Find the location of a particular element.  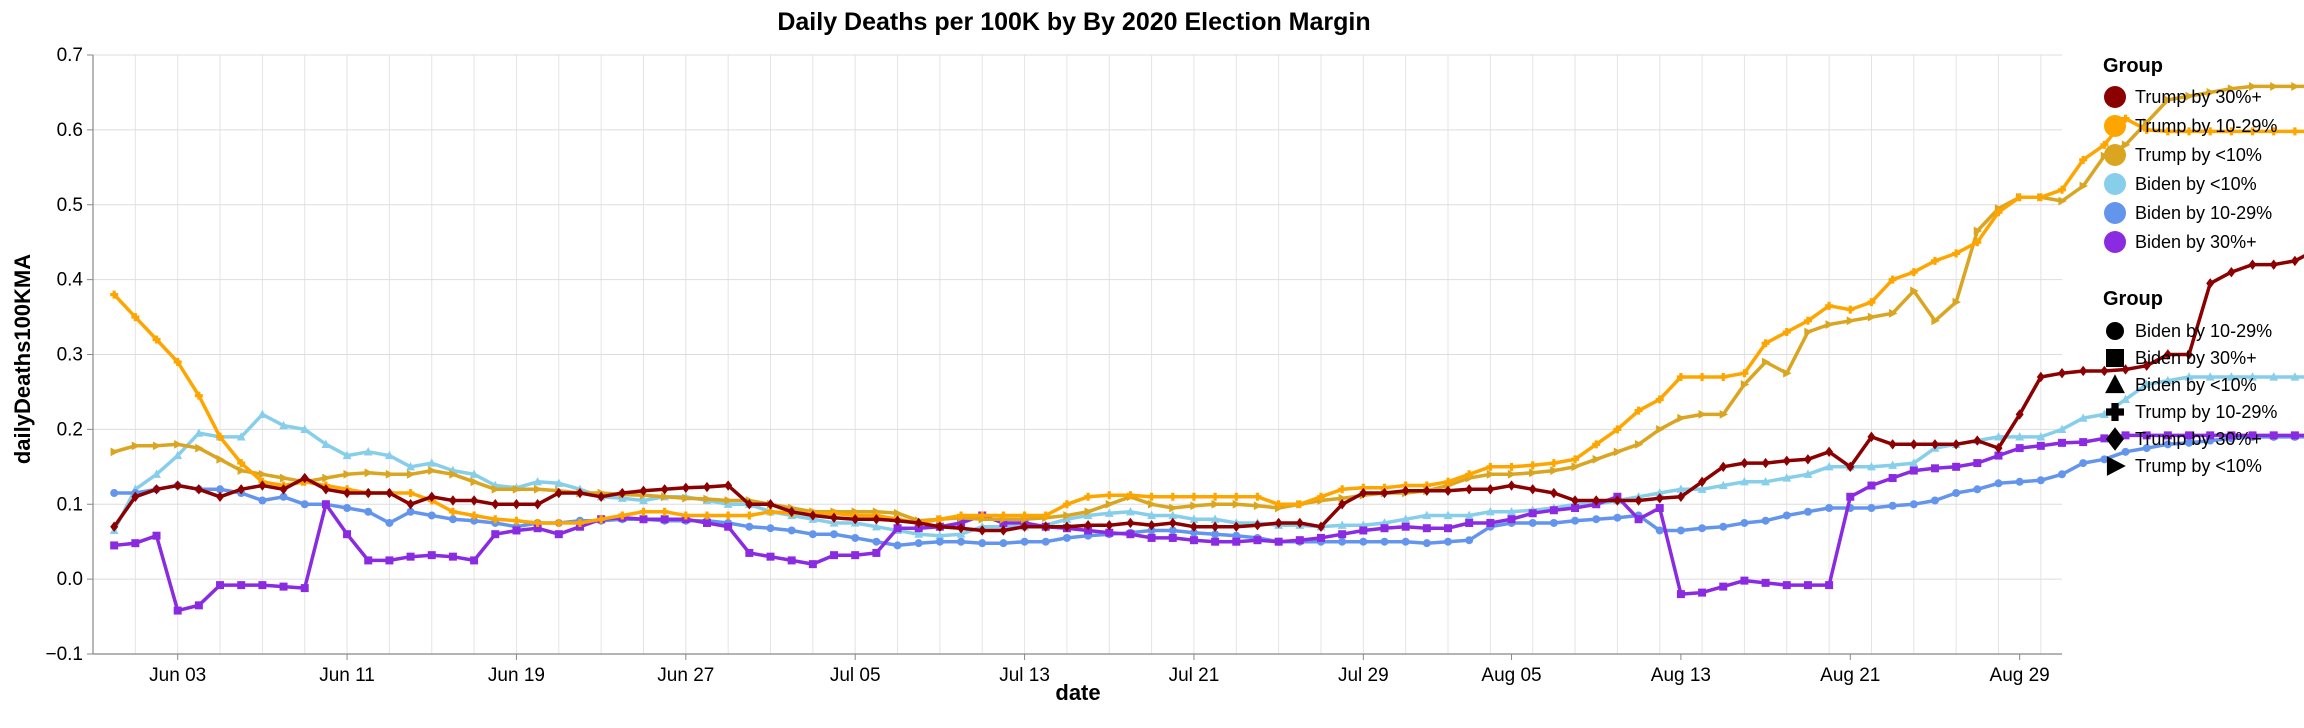

legend-label: Trump by 30%+ is located at coordinates (2198, 97).